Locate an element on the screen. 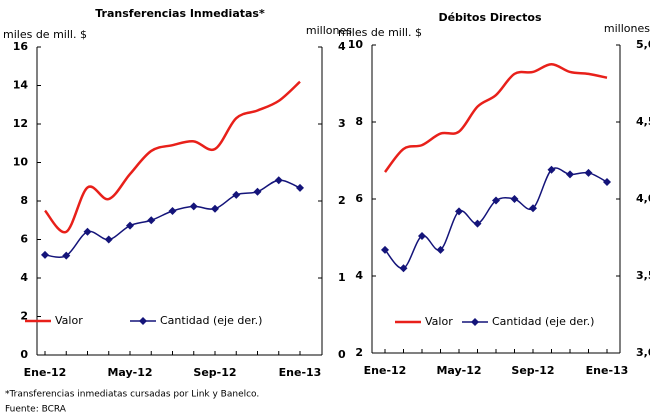 The image size is (650, 416). y-tick-label: 0 is located at coordinates (24, 354).